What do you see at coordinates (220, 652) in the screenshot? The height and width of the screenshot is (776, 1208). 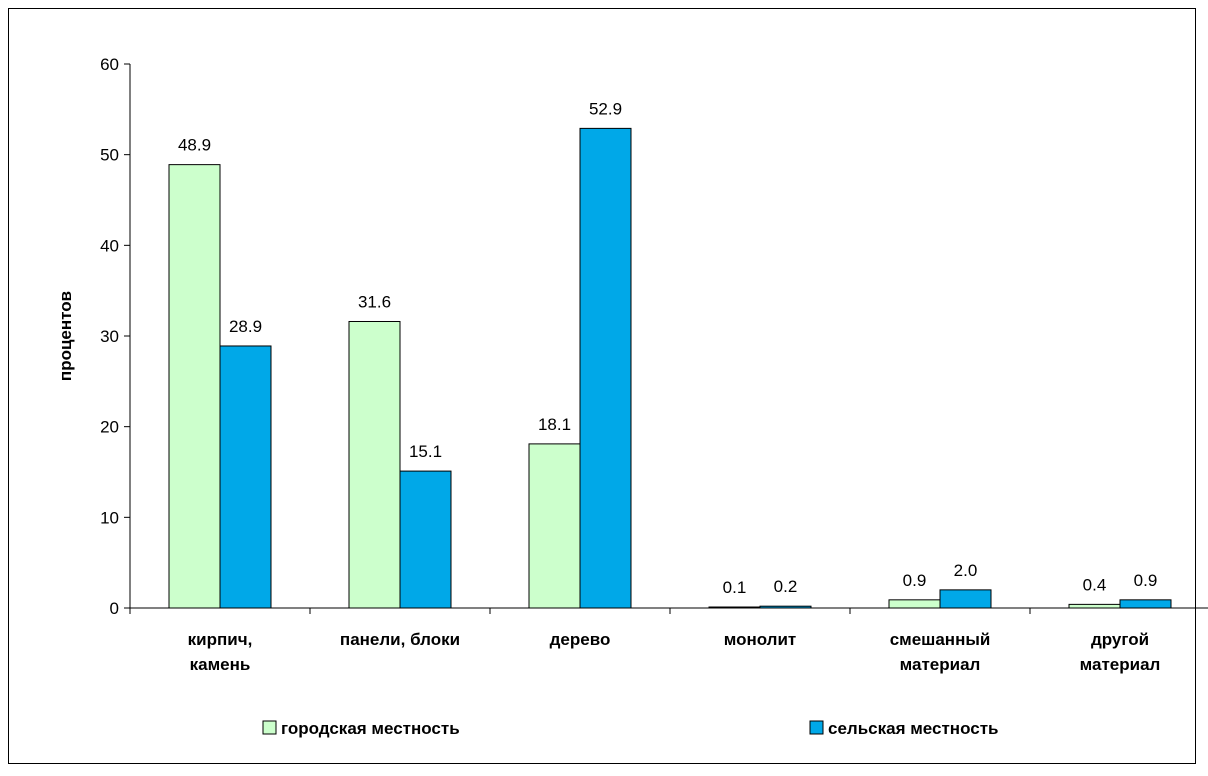 I see `category-label: кирпич, камень` at bounding box center [220, 652].